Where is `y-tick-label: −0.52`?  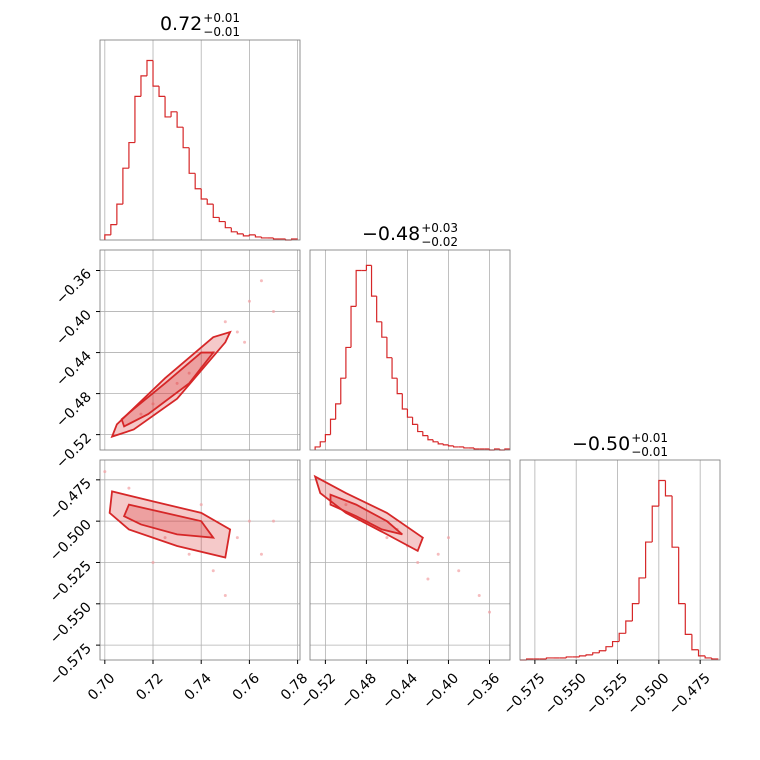
y-tick-label: −0.52 is located at coordinates (74, 451).